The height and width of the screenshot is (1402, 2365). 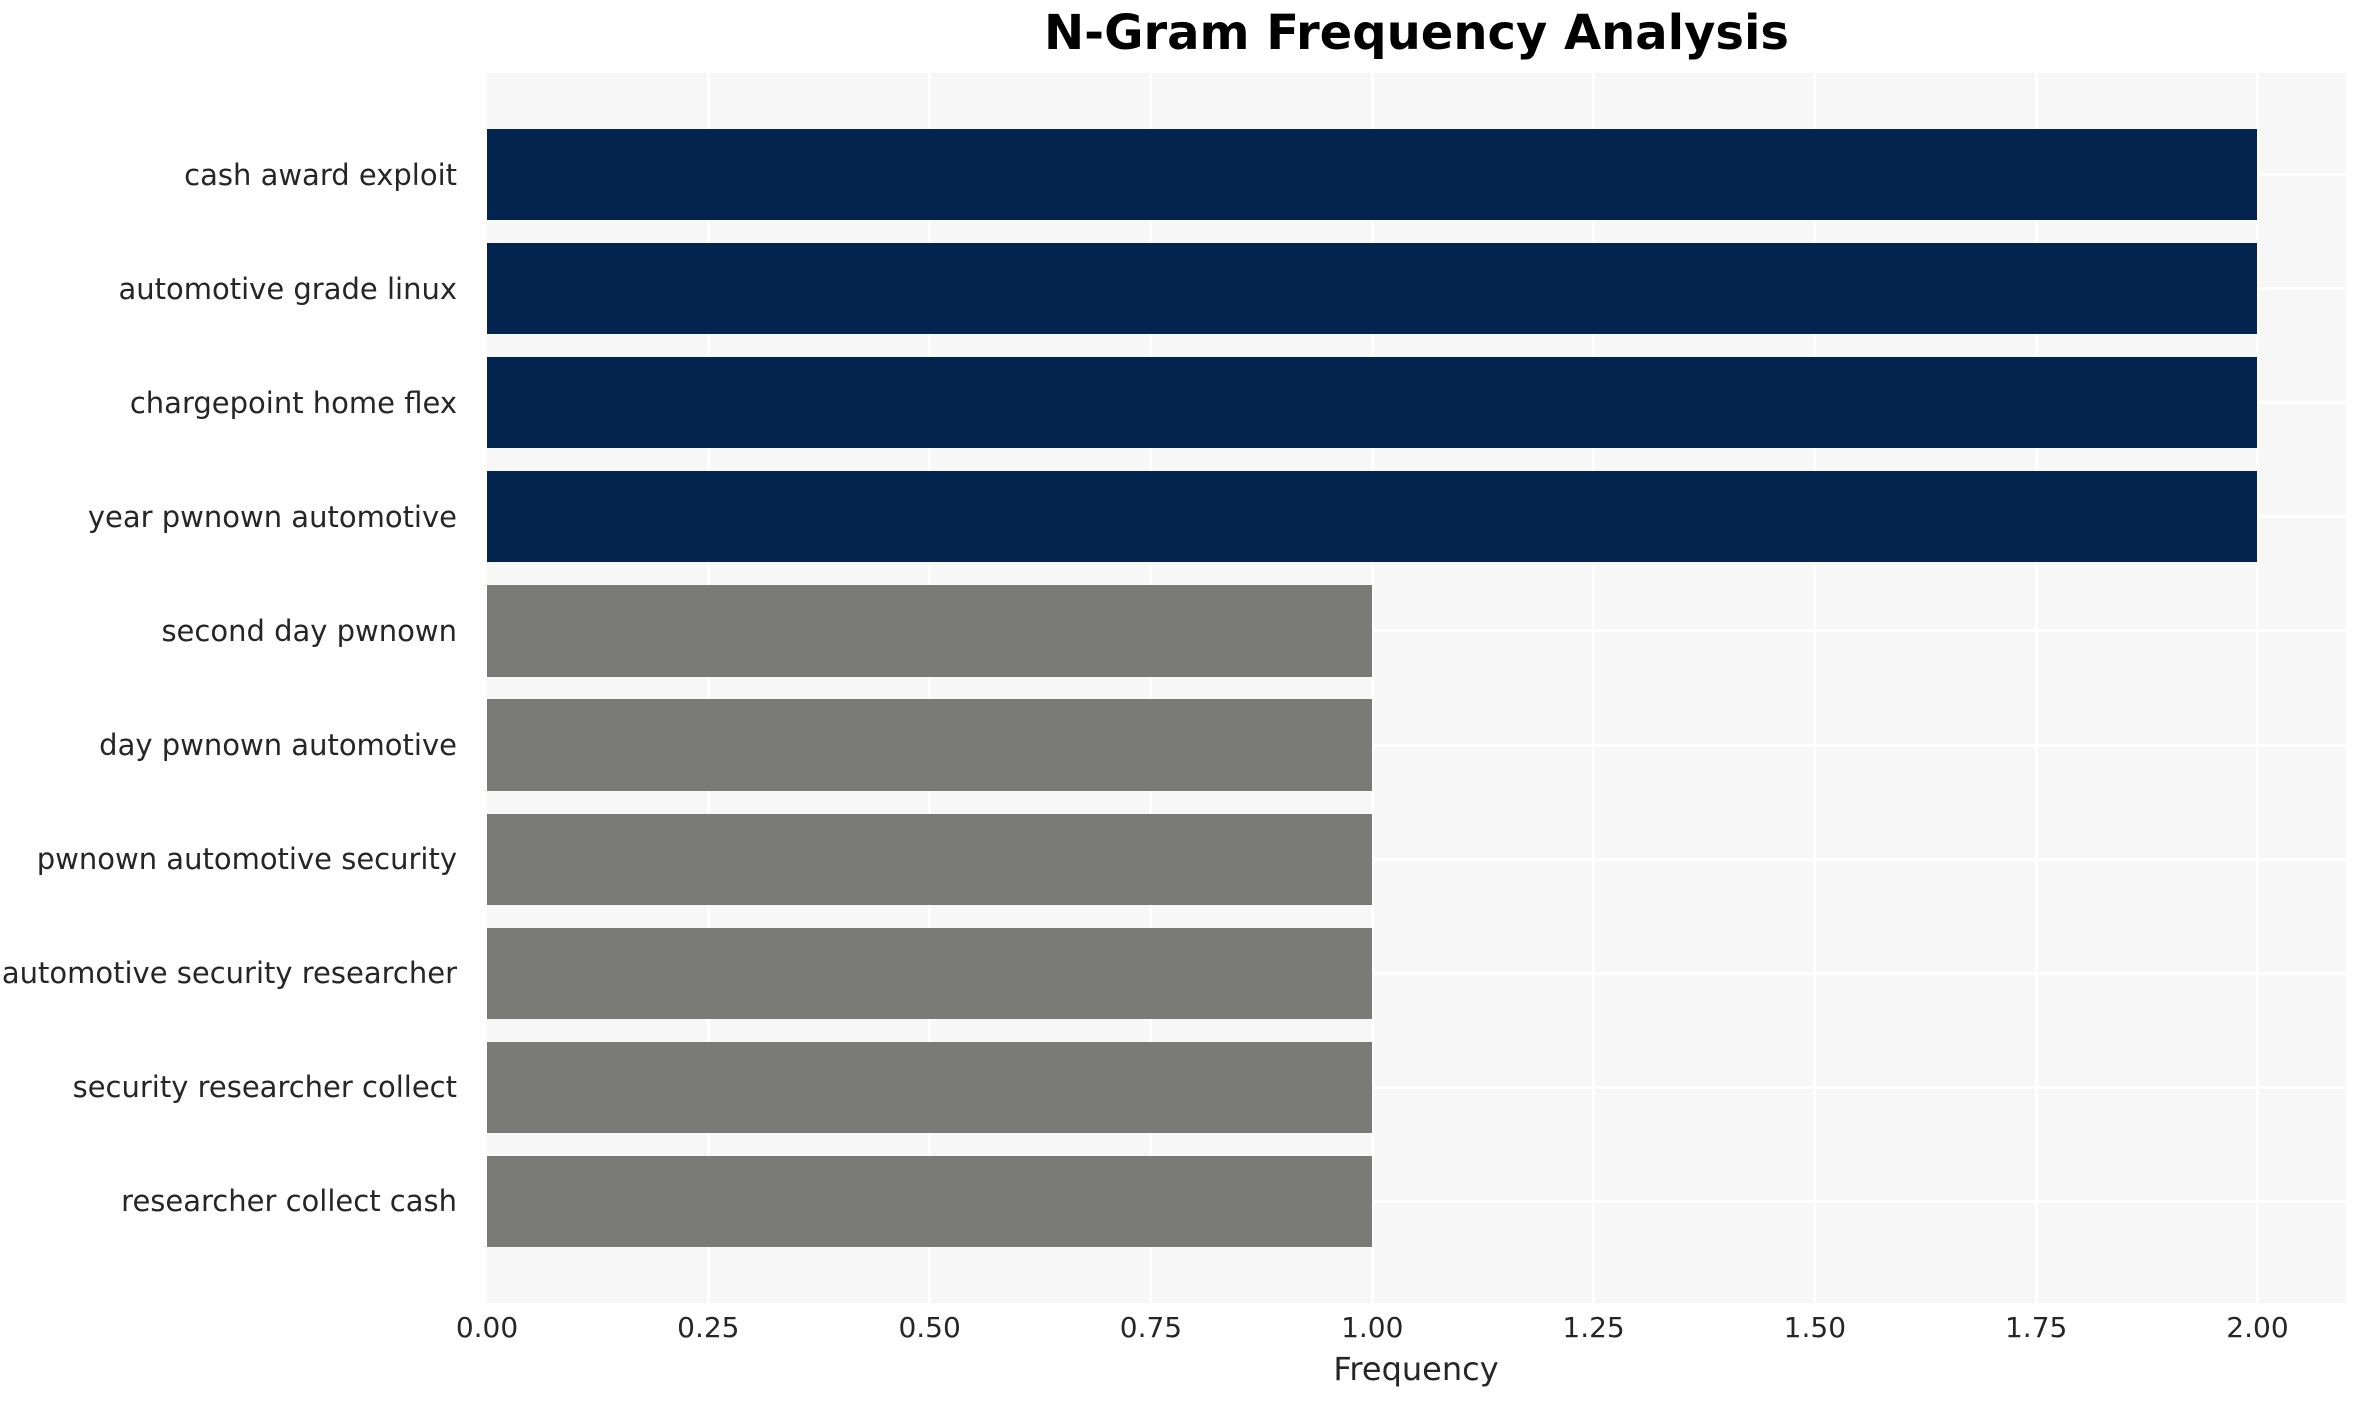 I want to click on x-tick-label: 2.00, so click(x=2257, y=1327).